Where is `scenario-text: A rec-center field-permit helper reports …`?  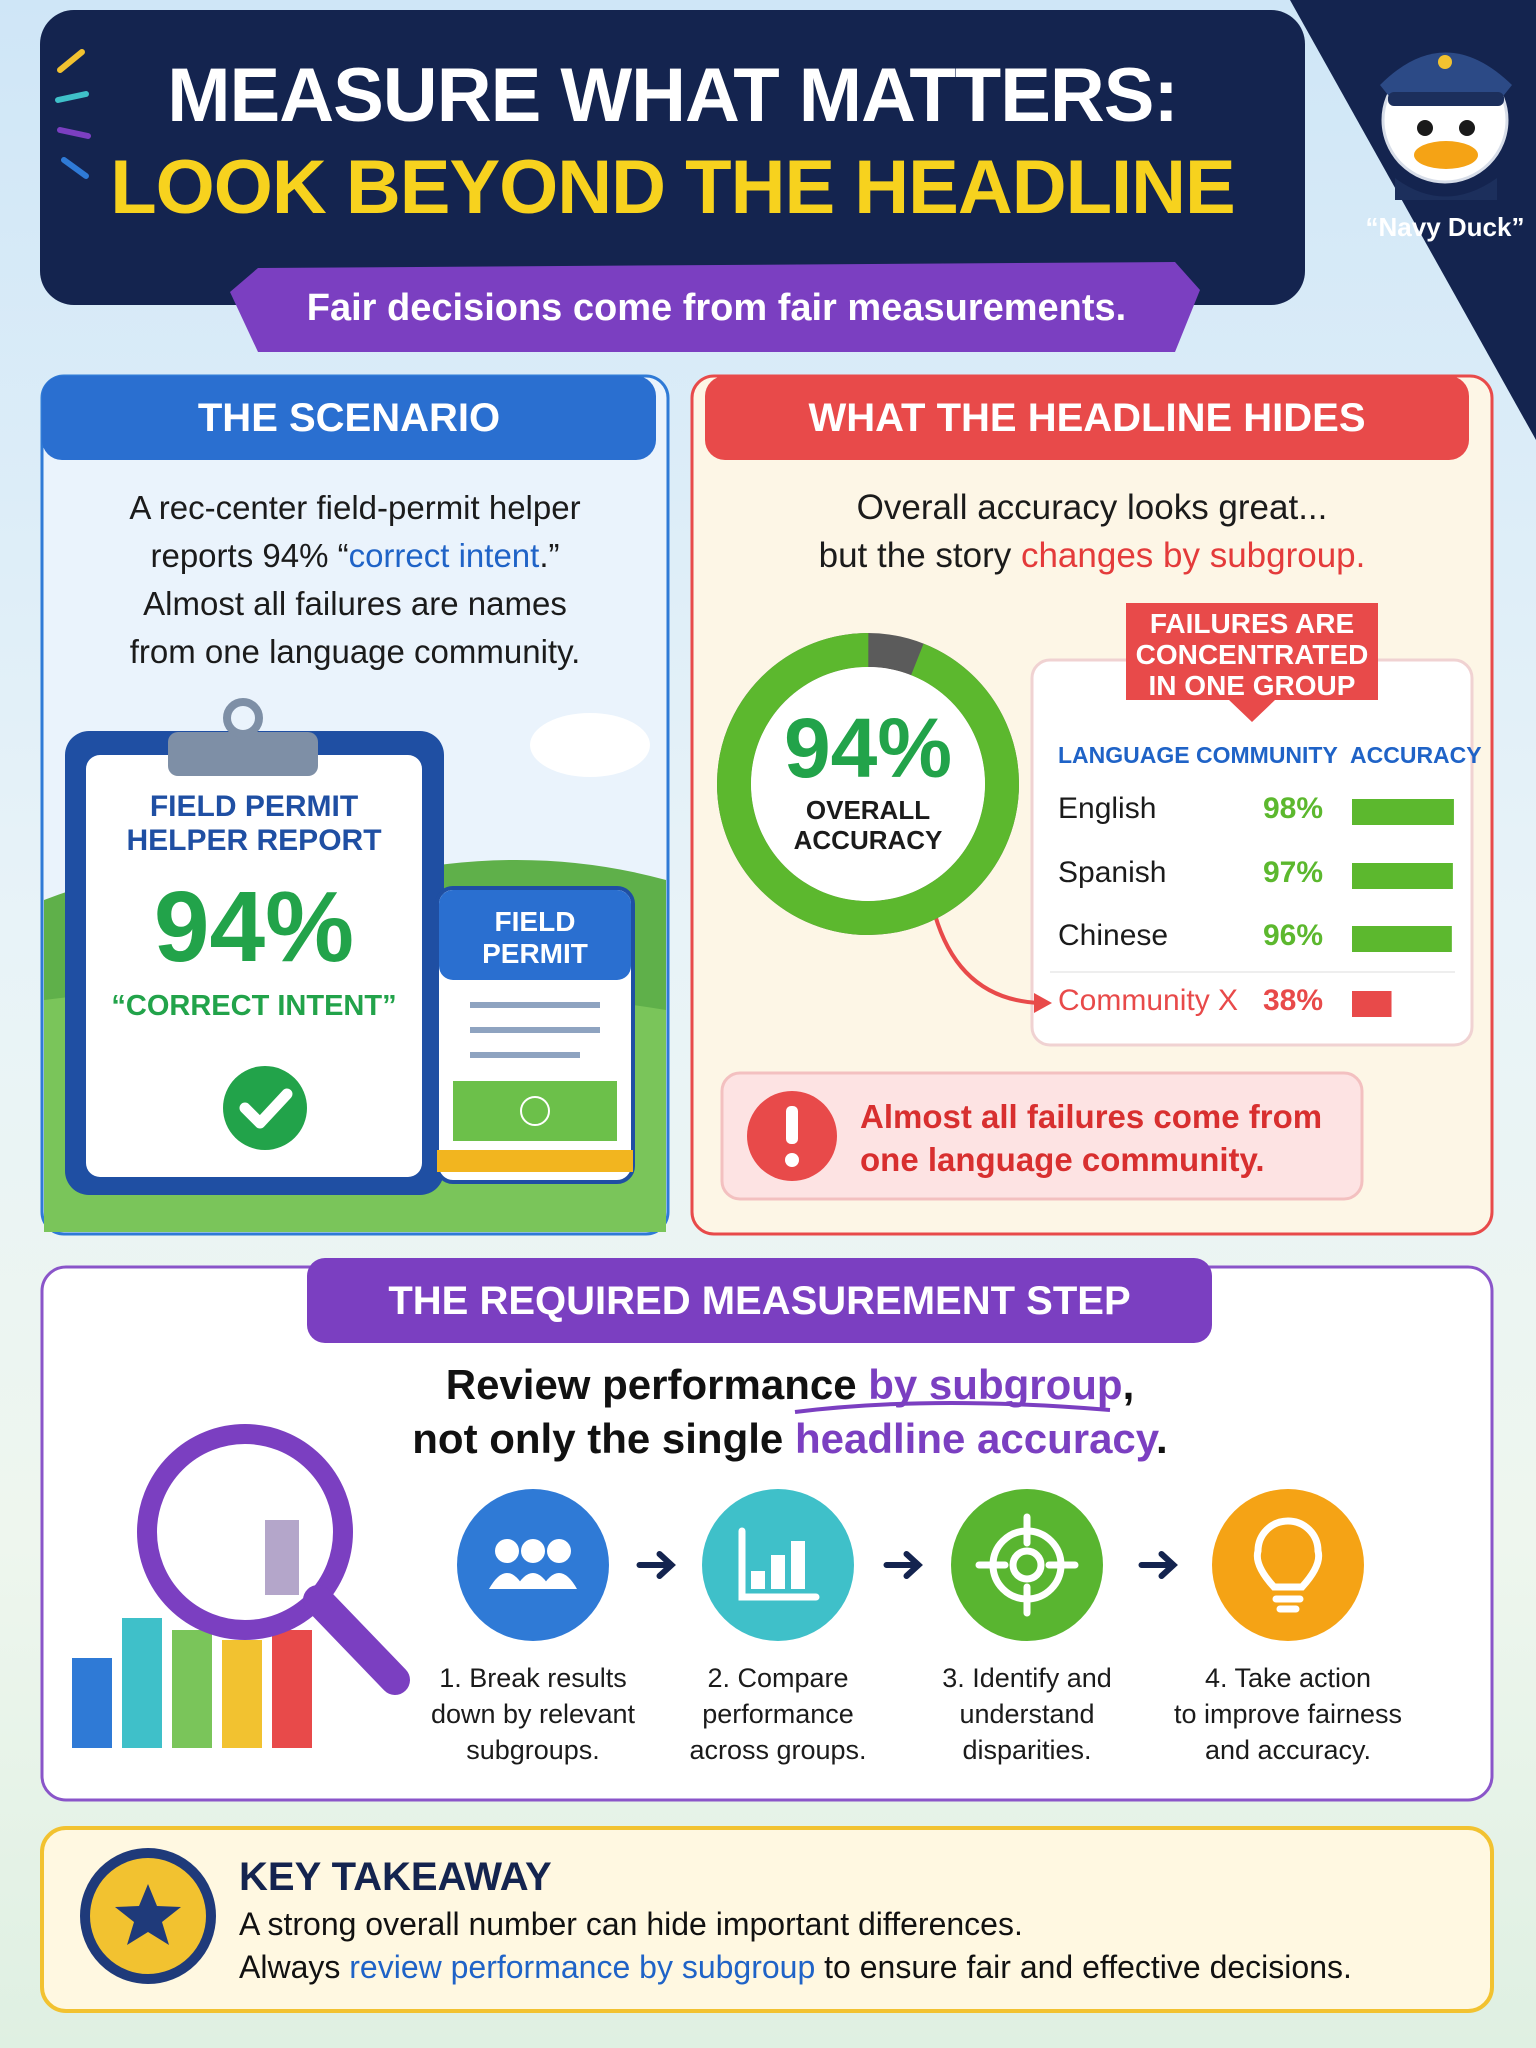
scenario-text: A rec-center field-permit helper reports … is located at coordinates (355, 580).